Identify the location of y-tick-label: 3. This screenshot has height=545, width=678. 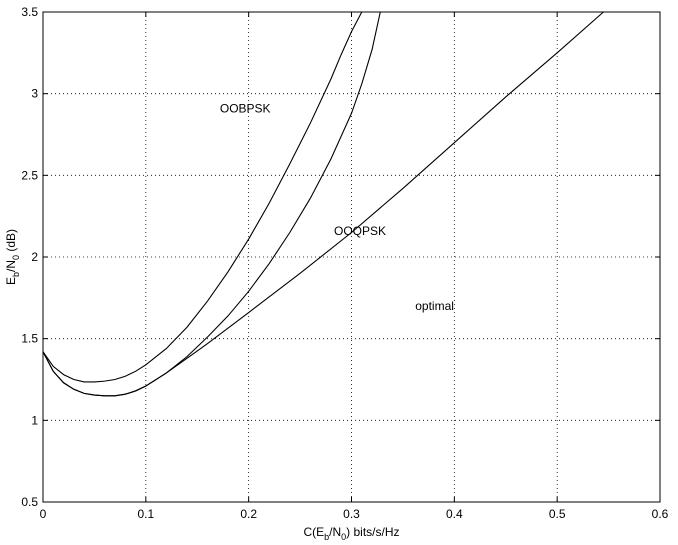
(34, 94).